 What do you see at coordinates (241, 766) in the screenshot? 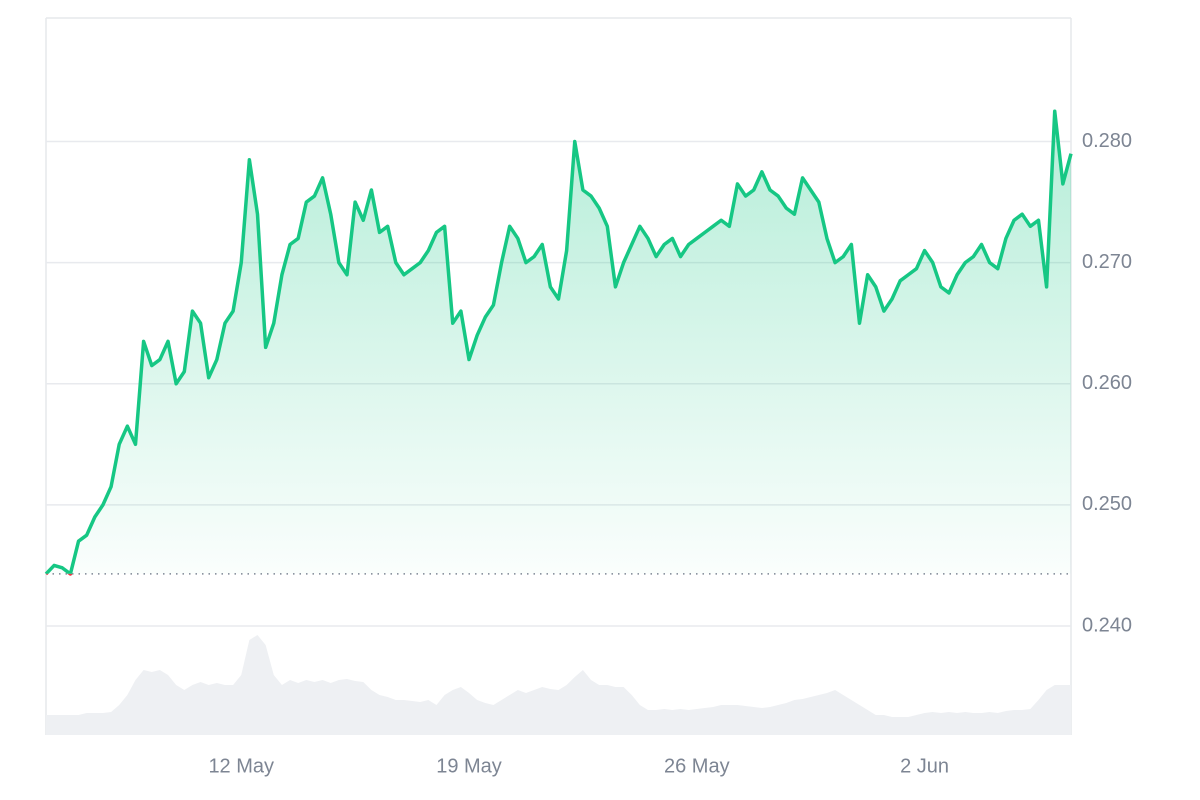
I see `x-tick-label: 12 May` at bounding box center [241, 766].